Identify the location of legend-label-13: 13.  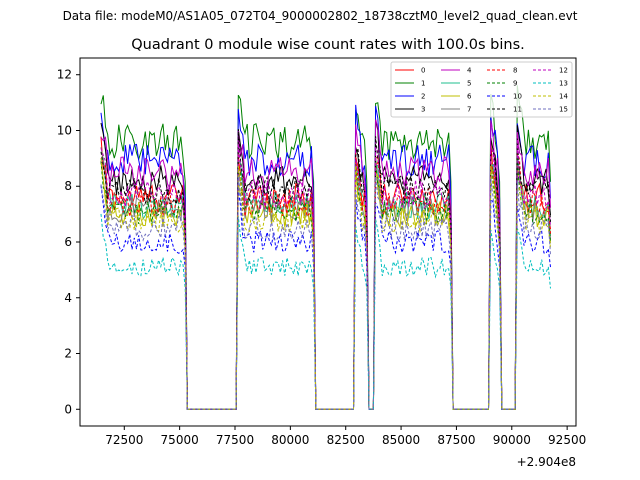
(563, 84).